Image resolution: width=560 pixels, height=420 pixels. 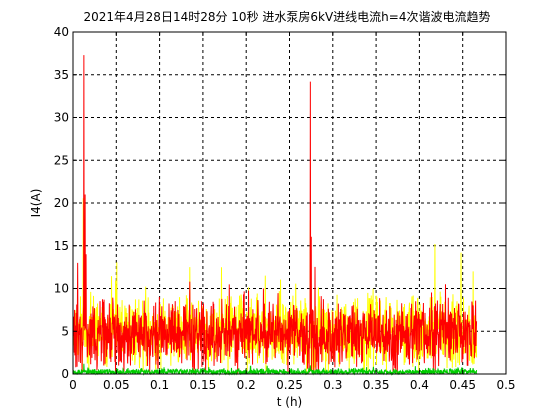 I want to click on y-tick-label: 10, so click(x=61, y=289).